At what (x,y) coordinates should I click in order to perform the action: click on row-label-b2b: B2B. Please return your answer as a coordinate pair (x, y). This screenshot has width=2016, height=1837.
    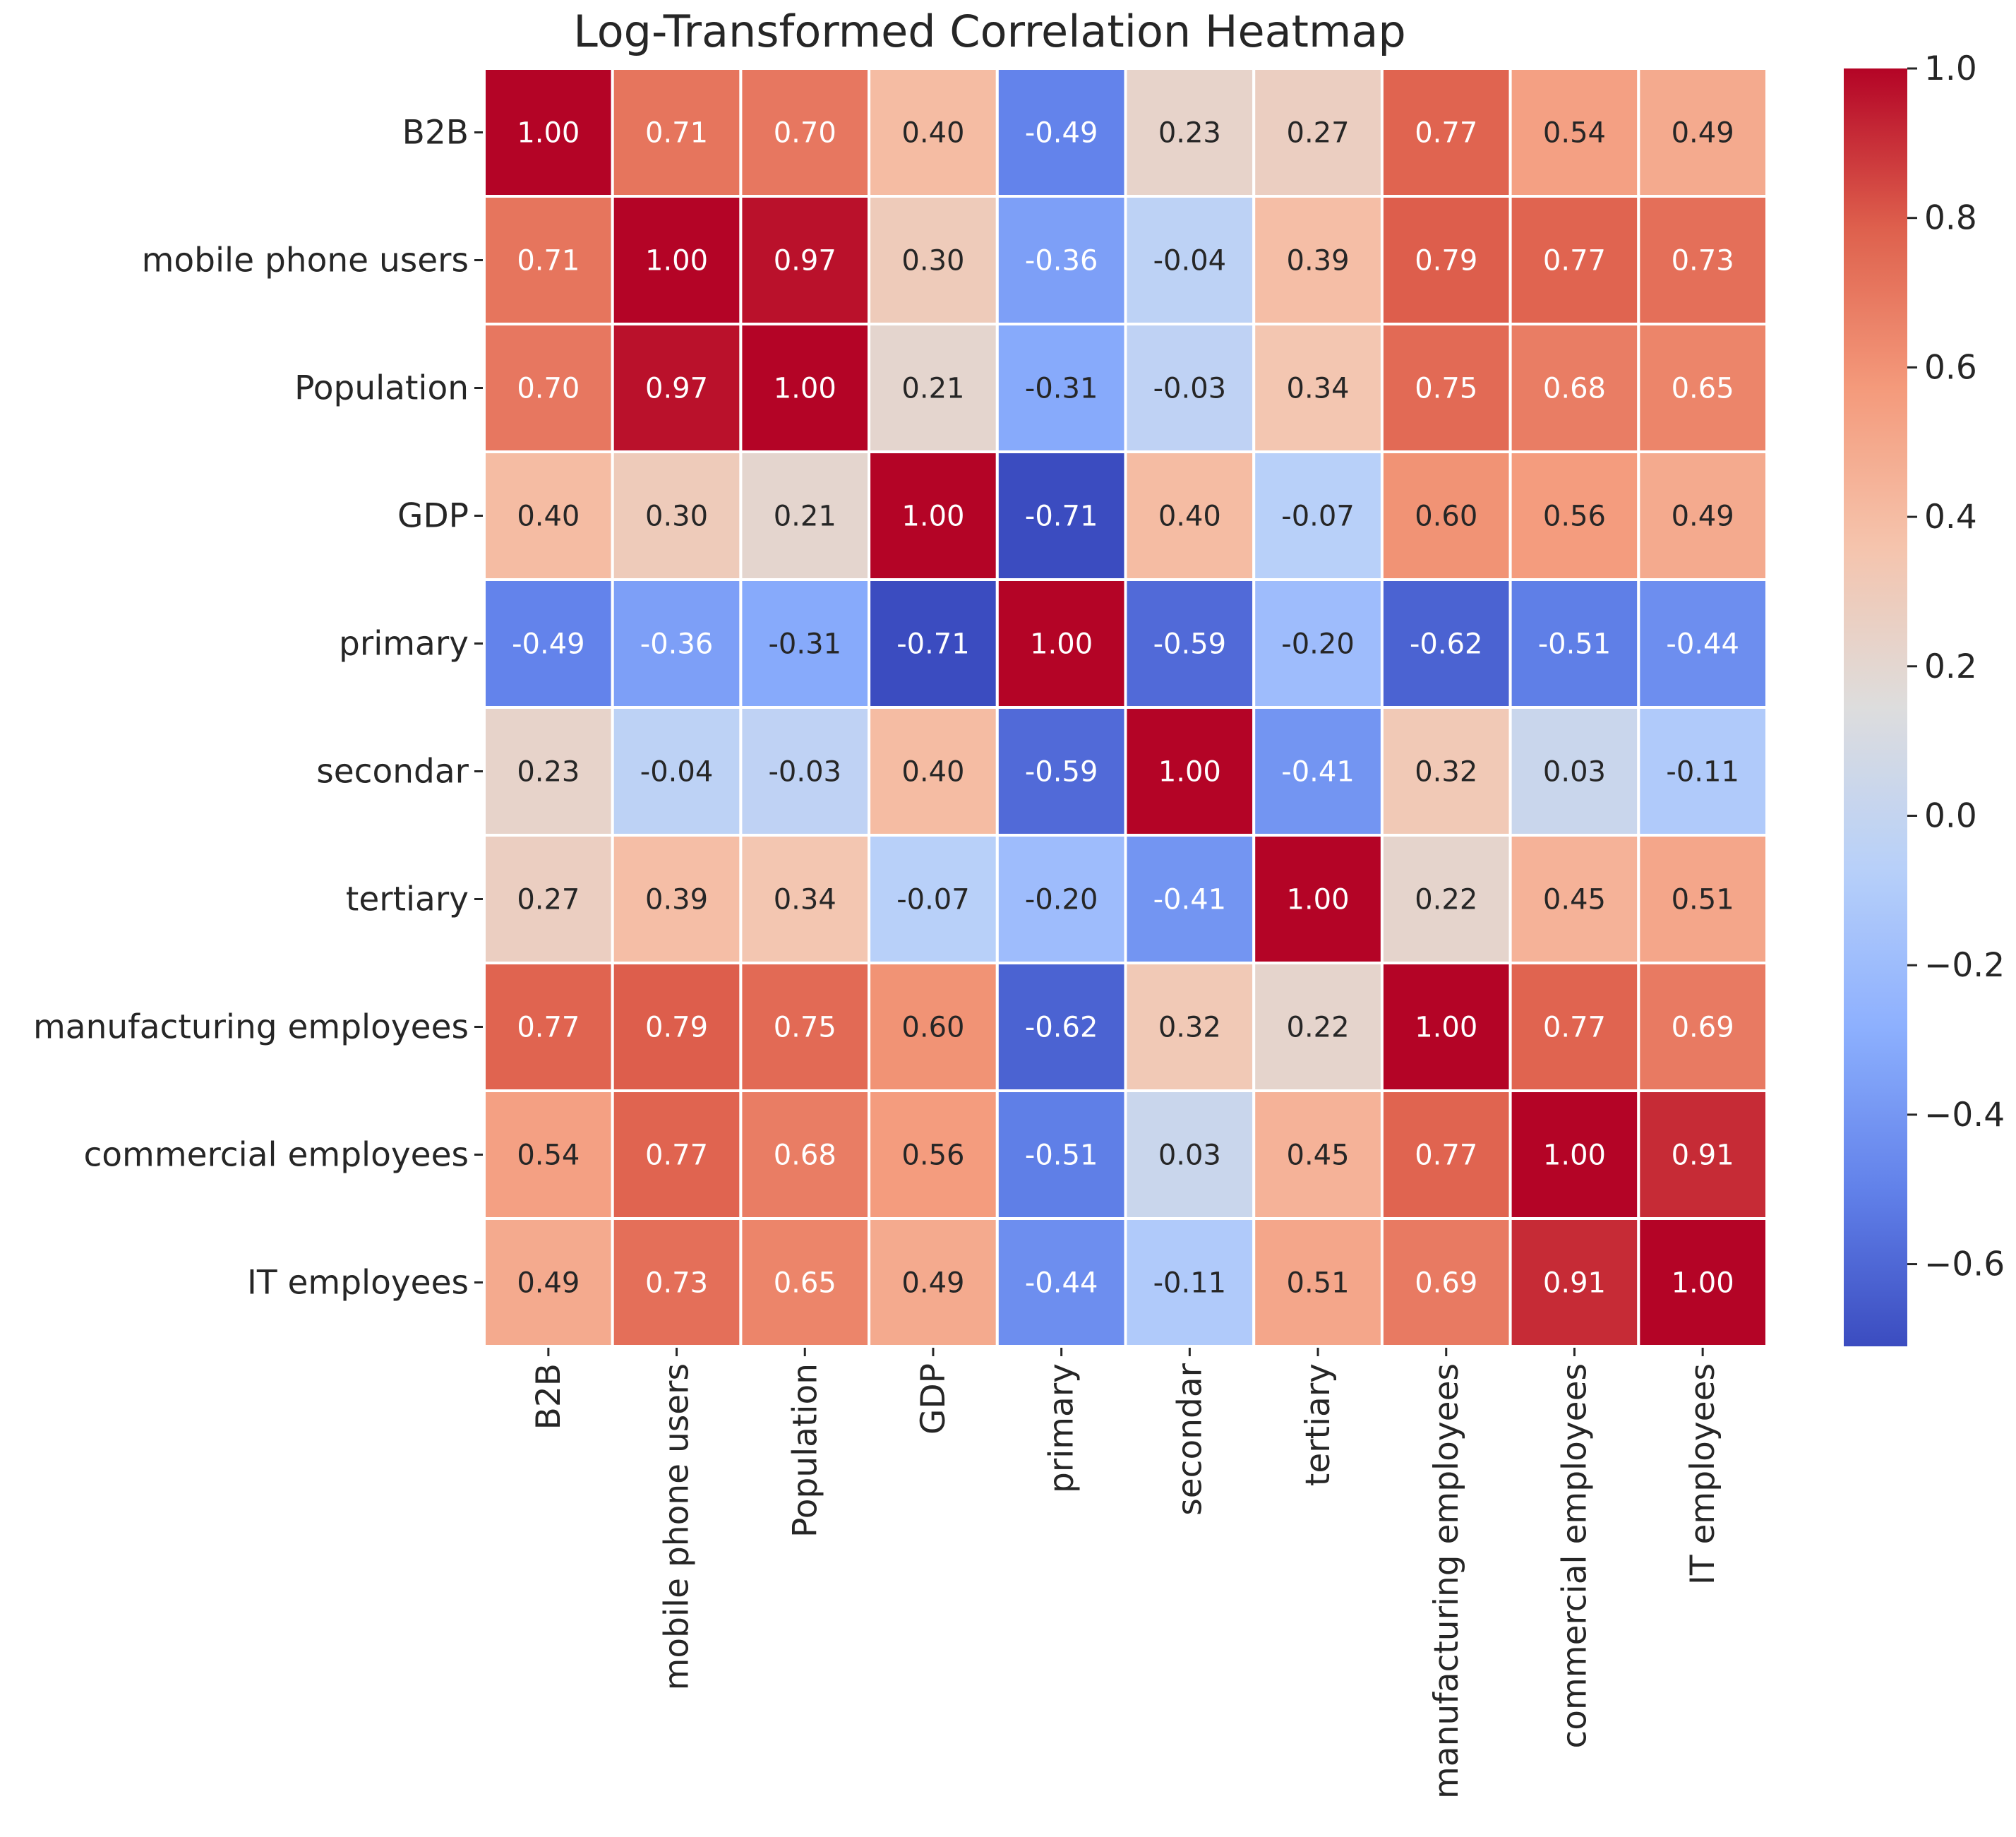
    Looking at the image, I should click on (436, 133).